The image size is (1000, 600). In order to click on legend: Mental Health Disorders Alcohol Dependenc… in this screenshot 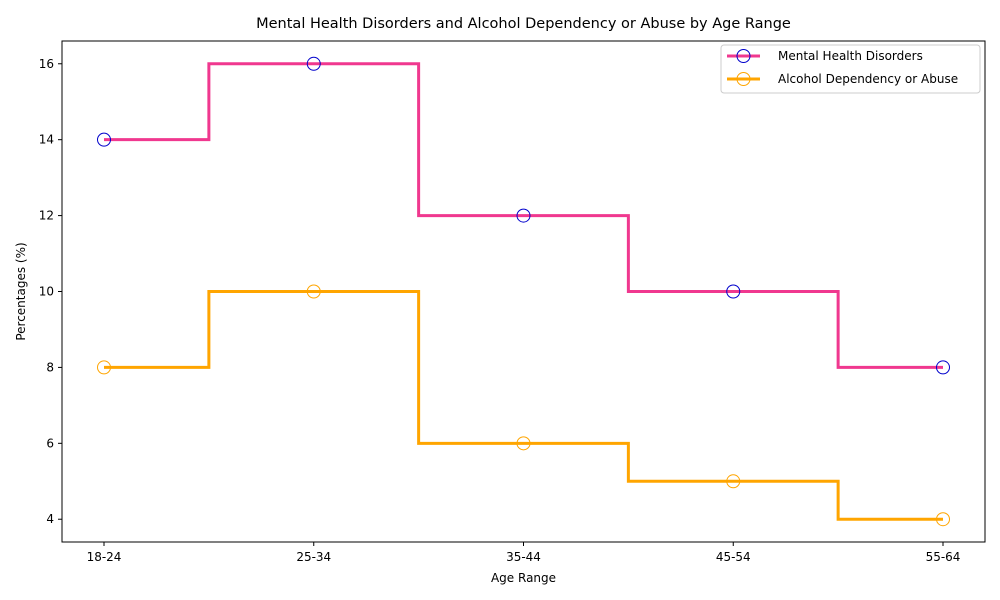, I will do `click(850, 69)`.